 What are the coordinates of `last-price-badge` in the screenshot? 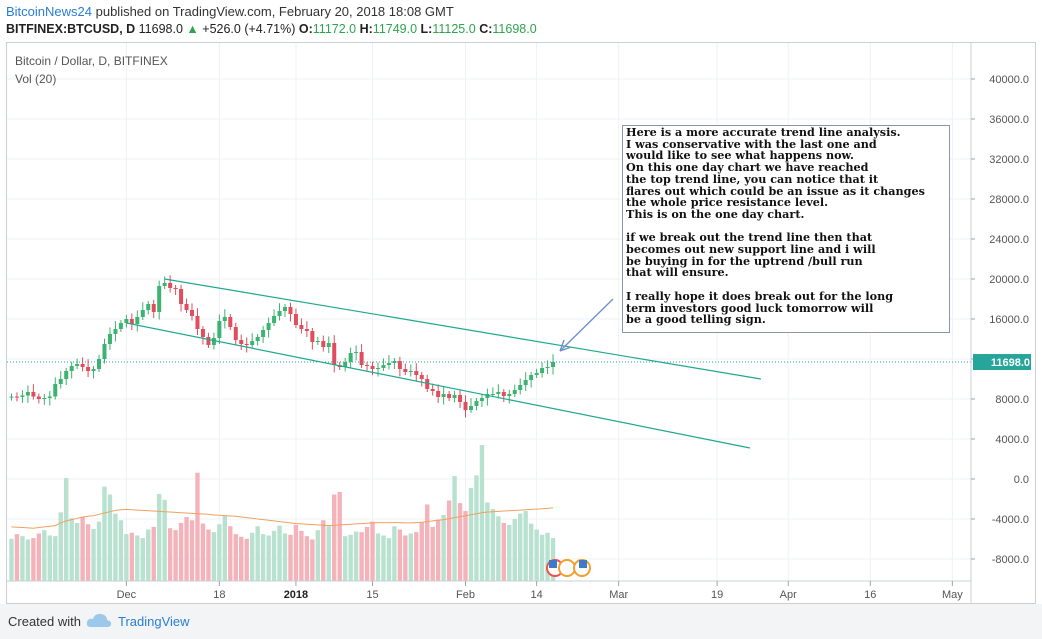 It's located at (1002, 362).